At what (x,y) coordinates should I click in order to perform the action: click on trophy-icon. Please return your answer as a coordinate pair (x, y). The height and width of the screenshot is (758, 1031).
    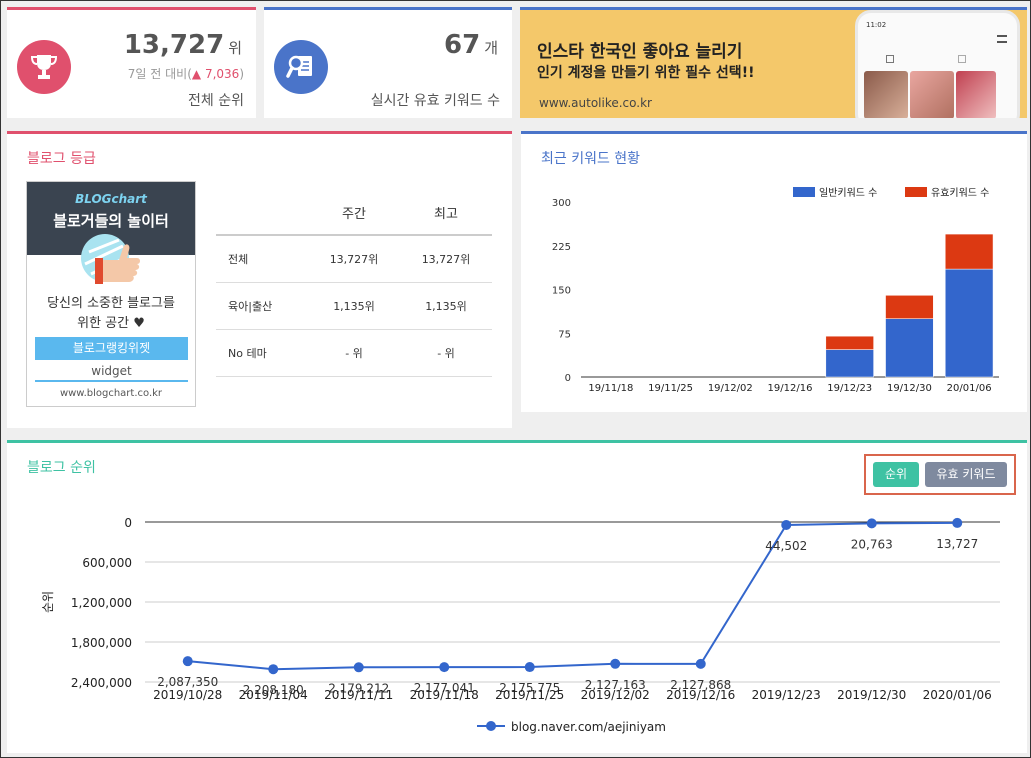
    Looking at the image, I should click on (44, 67).